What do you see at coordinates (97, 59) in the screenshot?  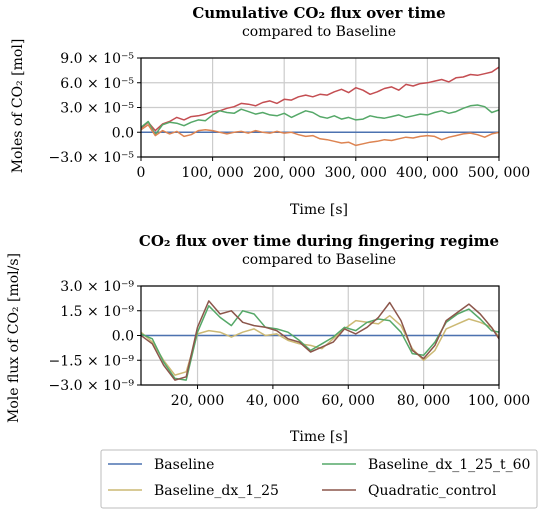 I see `y-tick-label: 9.0 × 10⁻⁵` at bounding box center [97, 59].